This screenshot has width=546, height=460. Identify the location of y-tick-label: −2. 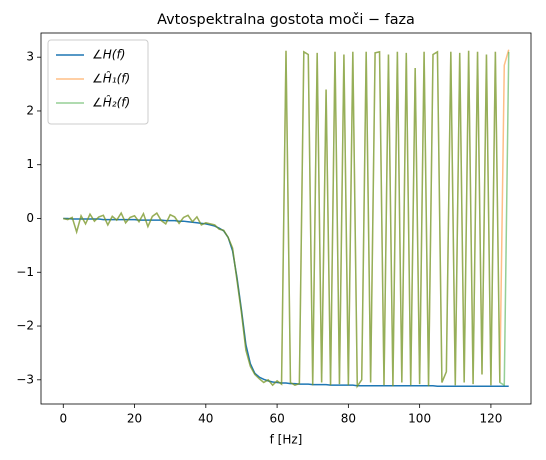
(25, 326).